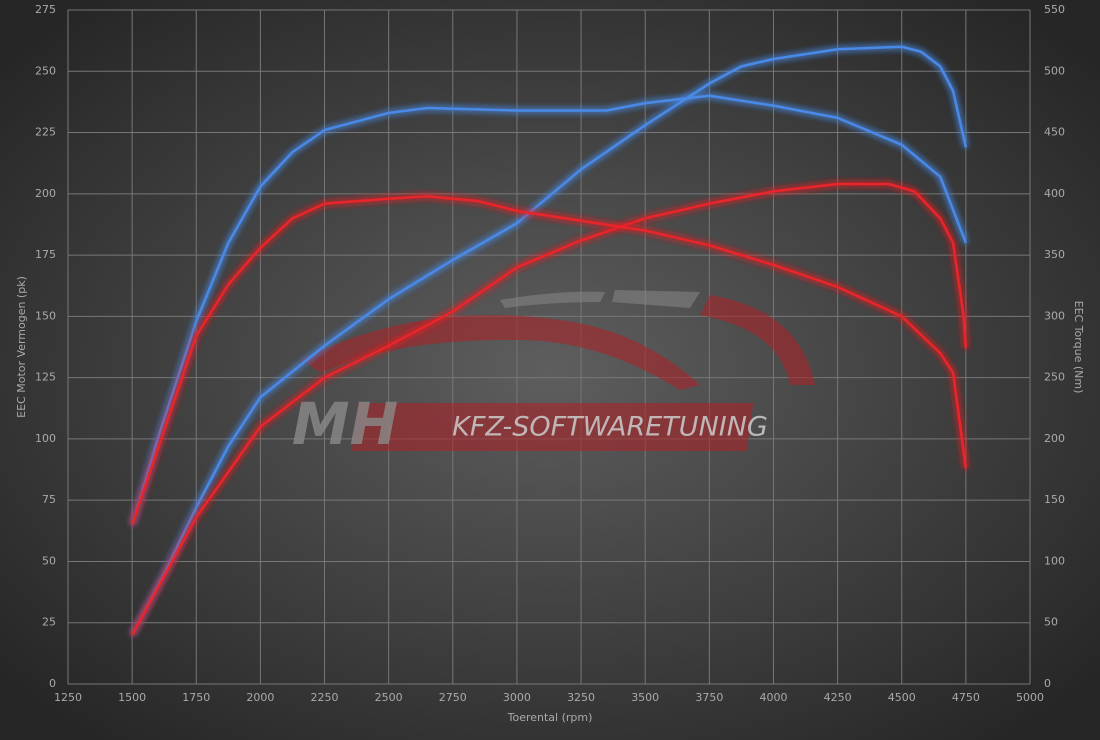  Describe the element at coordinates (645, 697) in the screenshot. I see `x-tick-label: 3500` at that location.